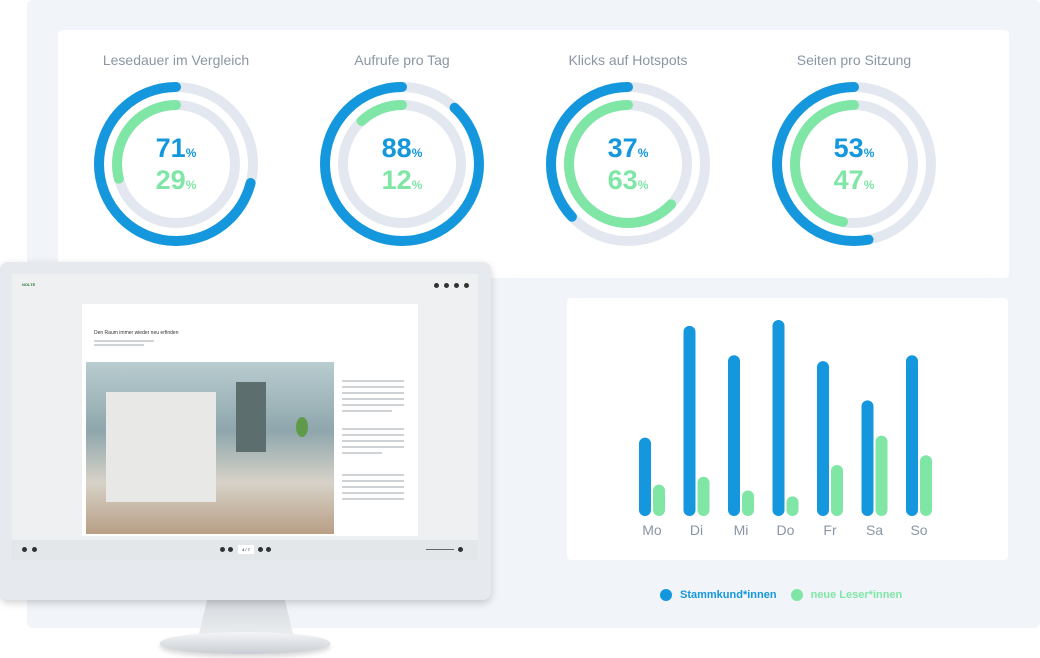 The image size is (1040, 658). I want to click on stat-pages-per-session: Seiten pro Sitzung 53% 47%, so click(854, 154).